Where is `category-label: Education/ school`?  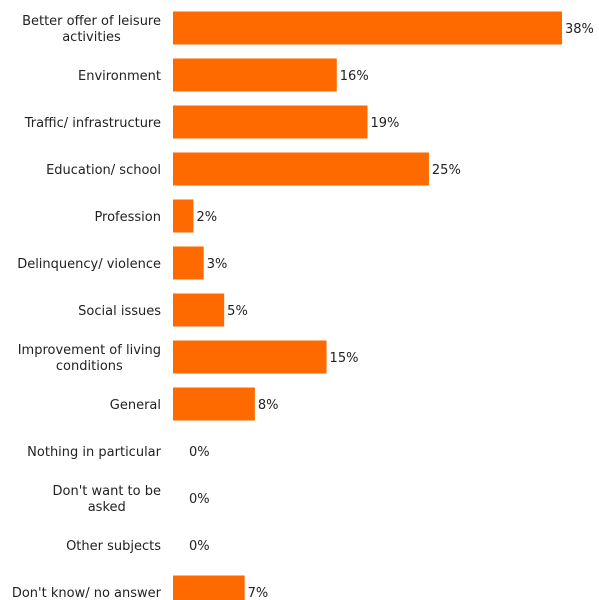
category-label: Education/ school is located at coordinates (103, 170).